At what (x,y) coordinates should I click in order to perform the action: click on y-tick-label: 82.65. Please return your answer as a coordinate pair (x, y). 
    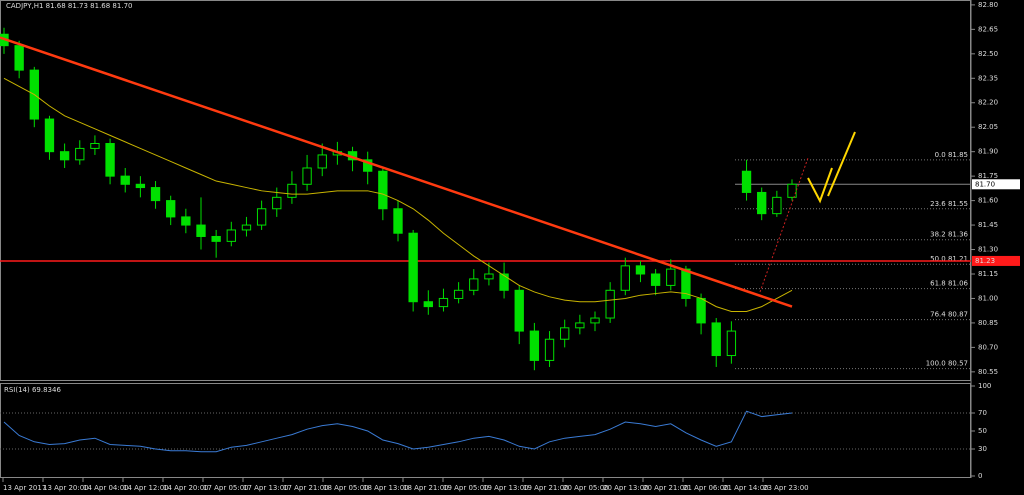
    Looking at the image, I should click on (988, 29).